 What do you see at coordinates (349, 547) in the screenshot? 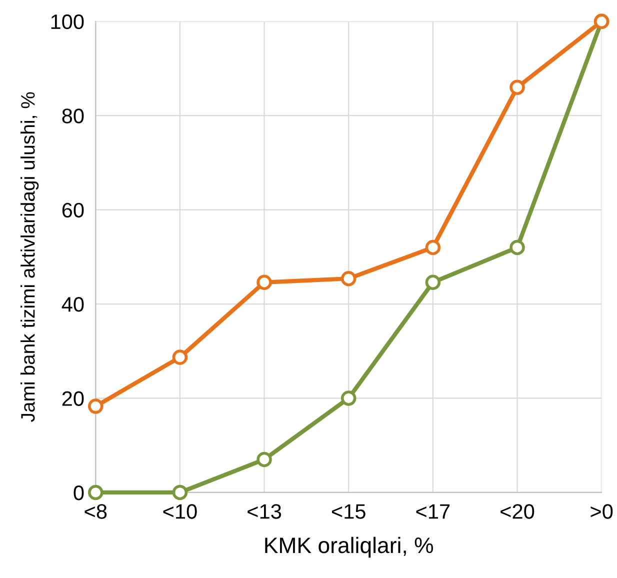
I see `x-axis-title: KMK oraliqlari, %` at bounding box center [349, 547].